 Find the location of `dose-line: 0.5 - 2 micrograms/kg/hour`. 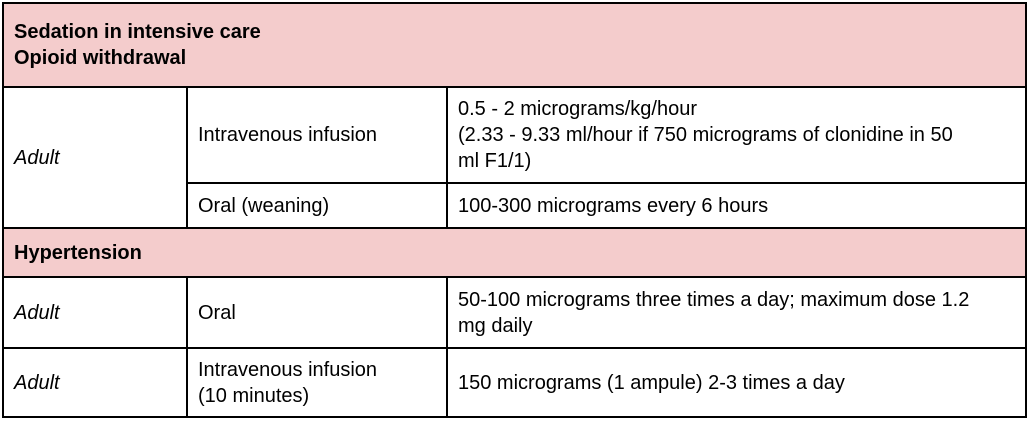

dose-line: 0.5 - 2 micrograms/kg/hour is located at coordinates (577, 109).